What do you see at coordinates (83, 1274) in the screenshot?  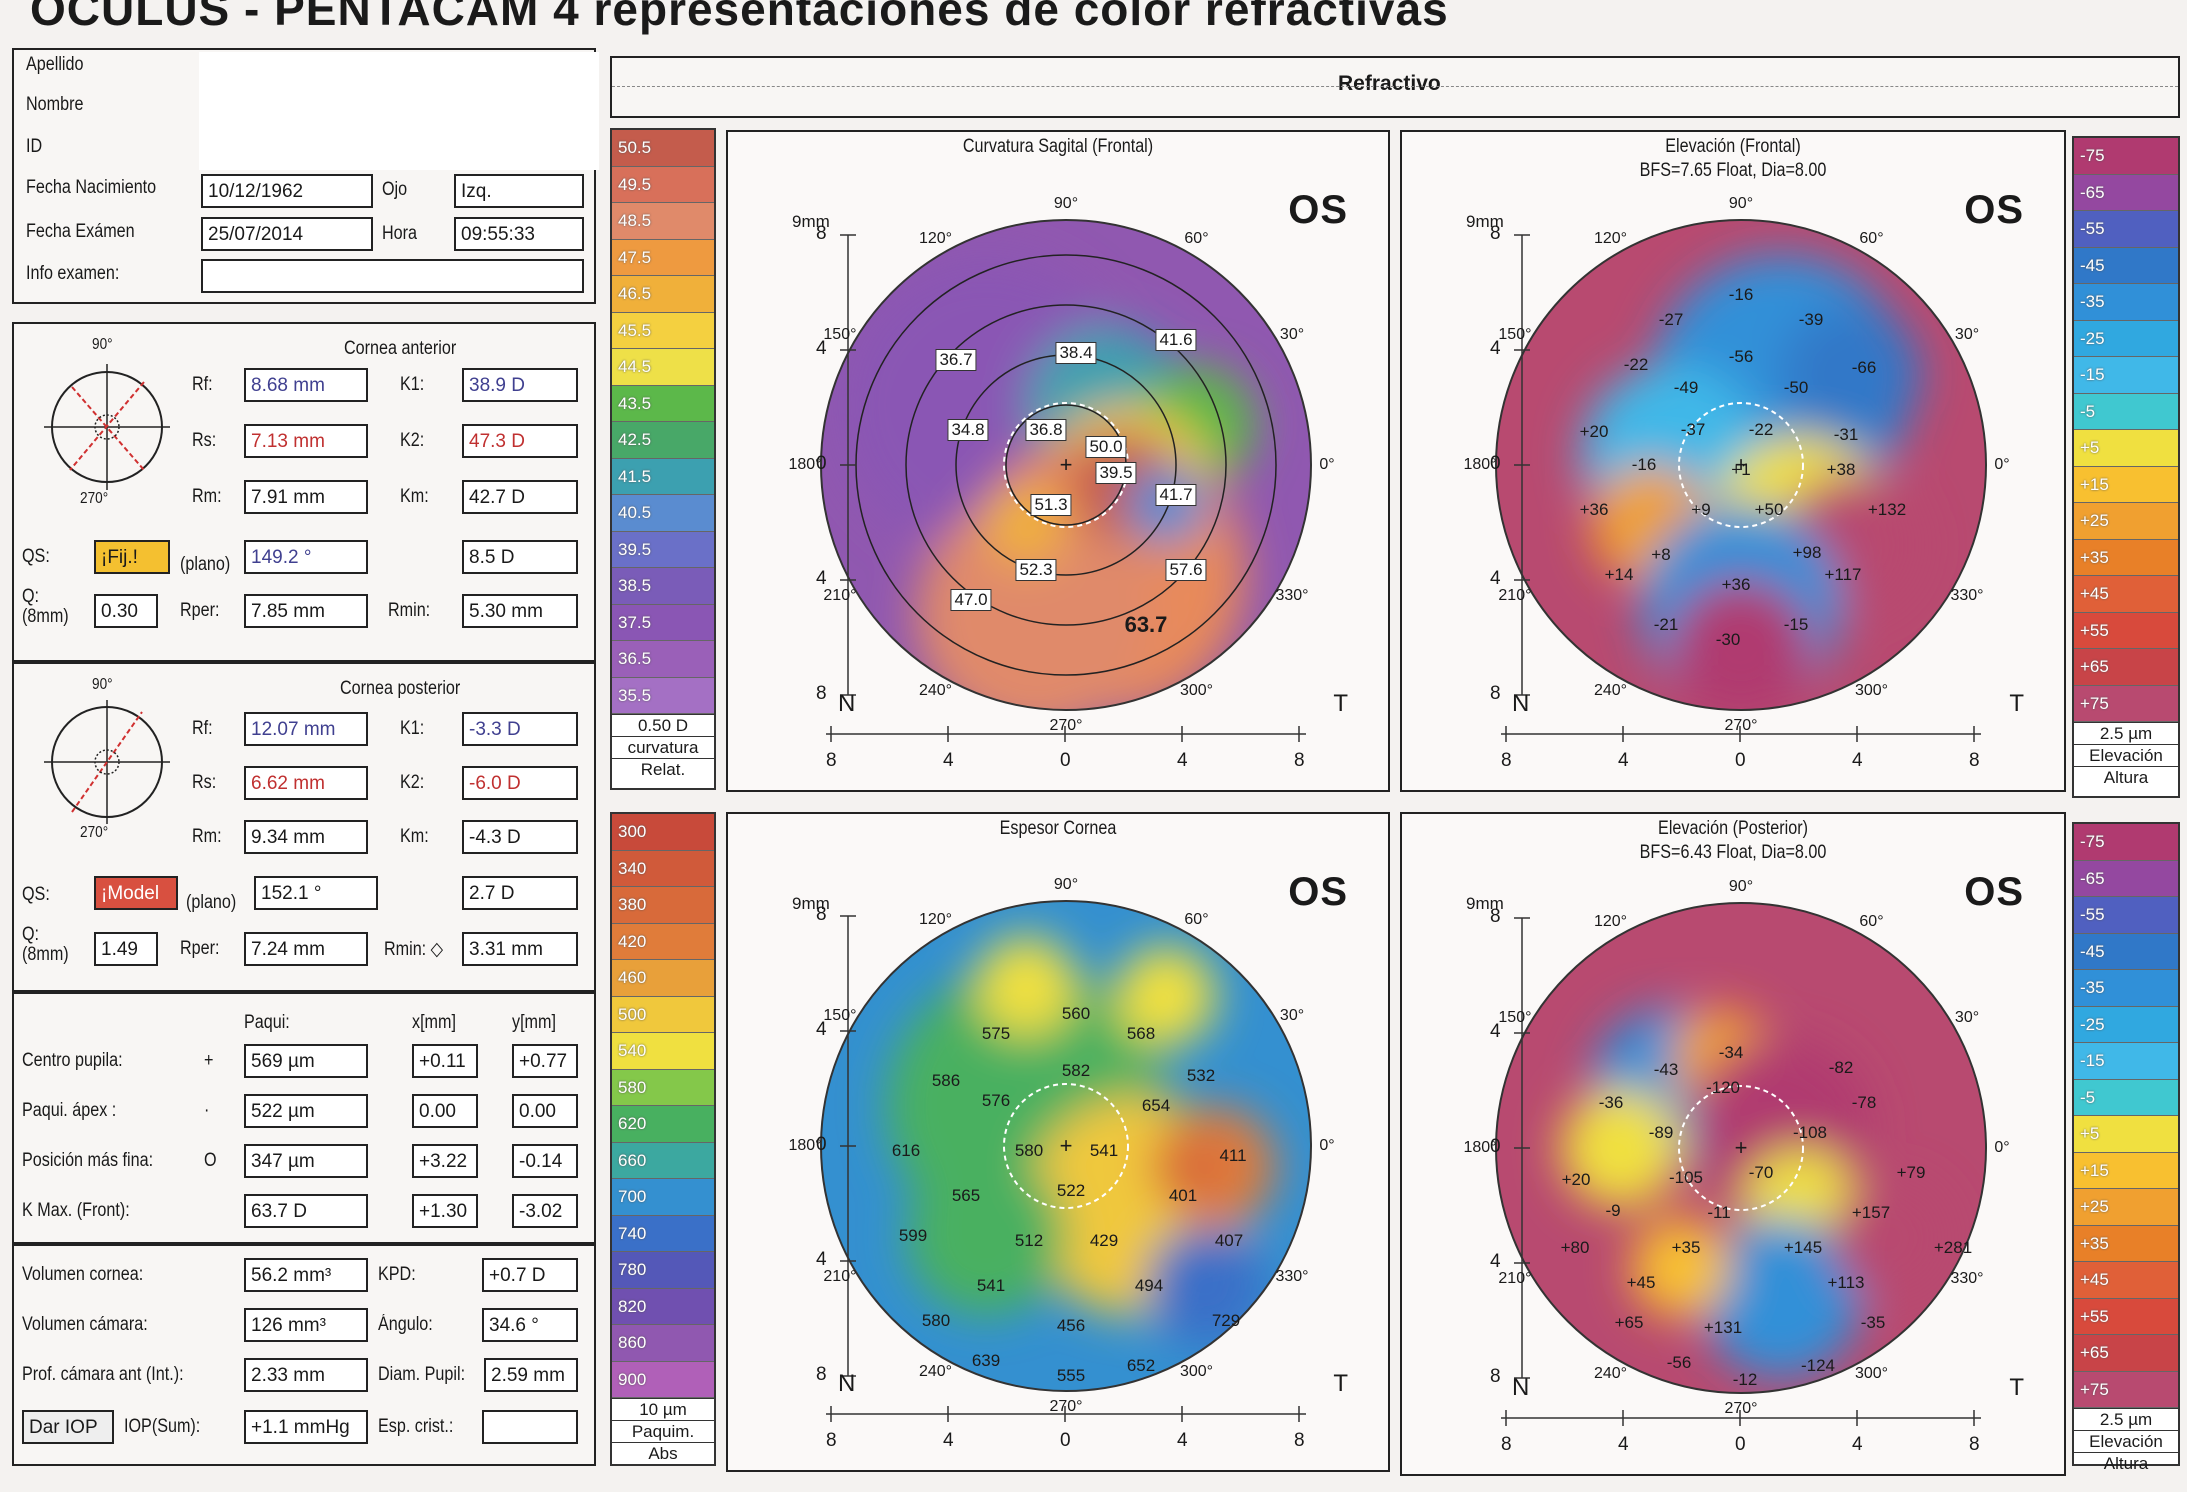 I see `vol-cornea-label: Volumen cornea:` at bounding box center [83, 1274].